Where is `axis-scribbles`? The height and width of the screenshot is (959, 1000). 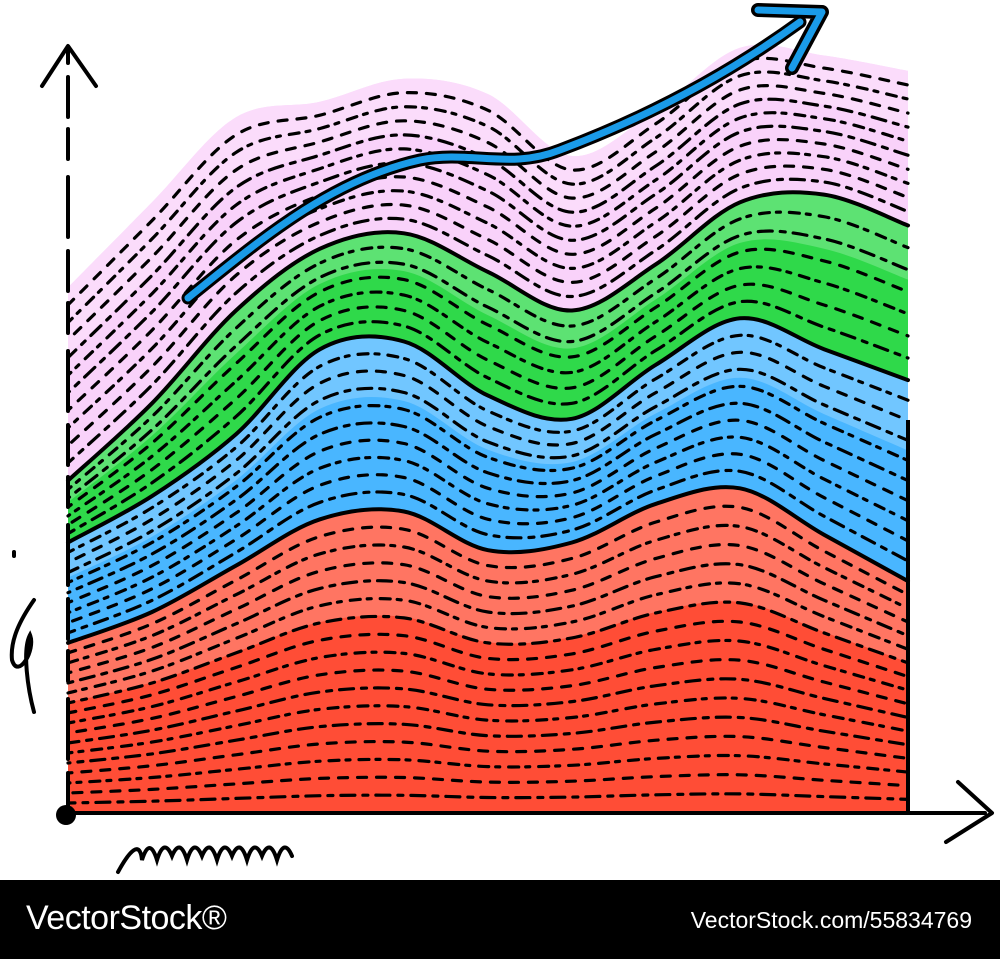
axis-scribbles is located at coordinates (151, 712).